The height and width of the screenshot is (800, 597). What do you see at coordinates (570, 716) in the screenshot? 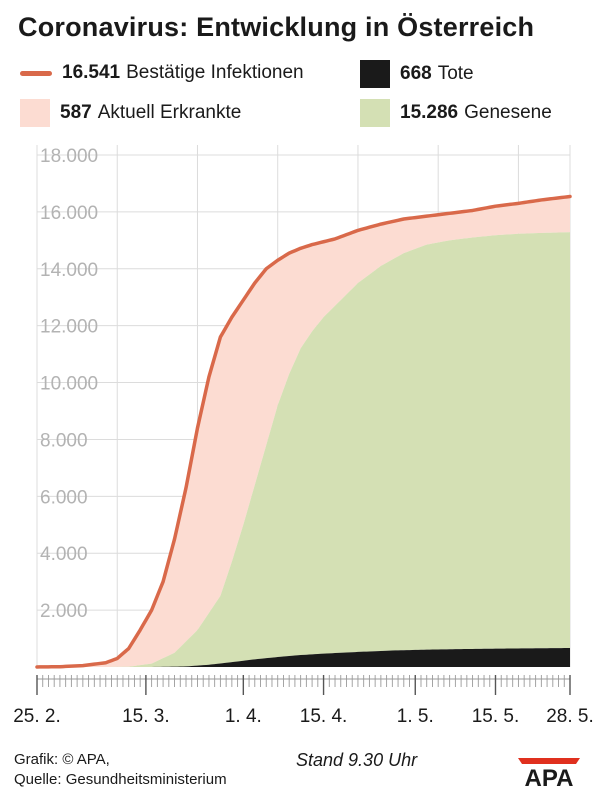
I see `x-tick-label: 28. 5.` at bounding box center [570, 716].